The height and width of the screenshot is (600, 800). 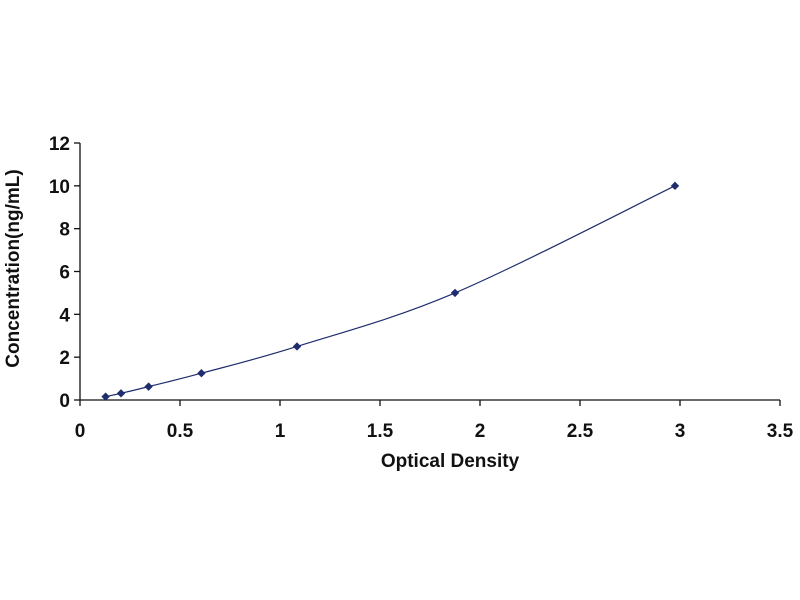 What do you see at coordinates (64, 315) in the screenshot?
I see `y-tick-label: 4` at bounding box center [64, 315].